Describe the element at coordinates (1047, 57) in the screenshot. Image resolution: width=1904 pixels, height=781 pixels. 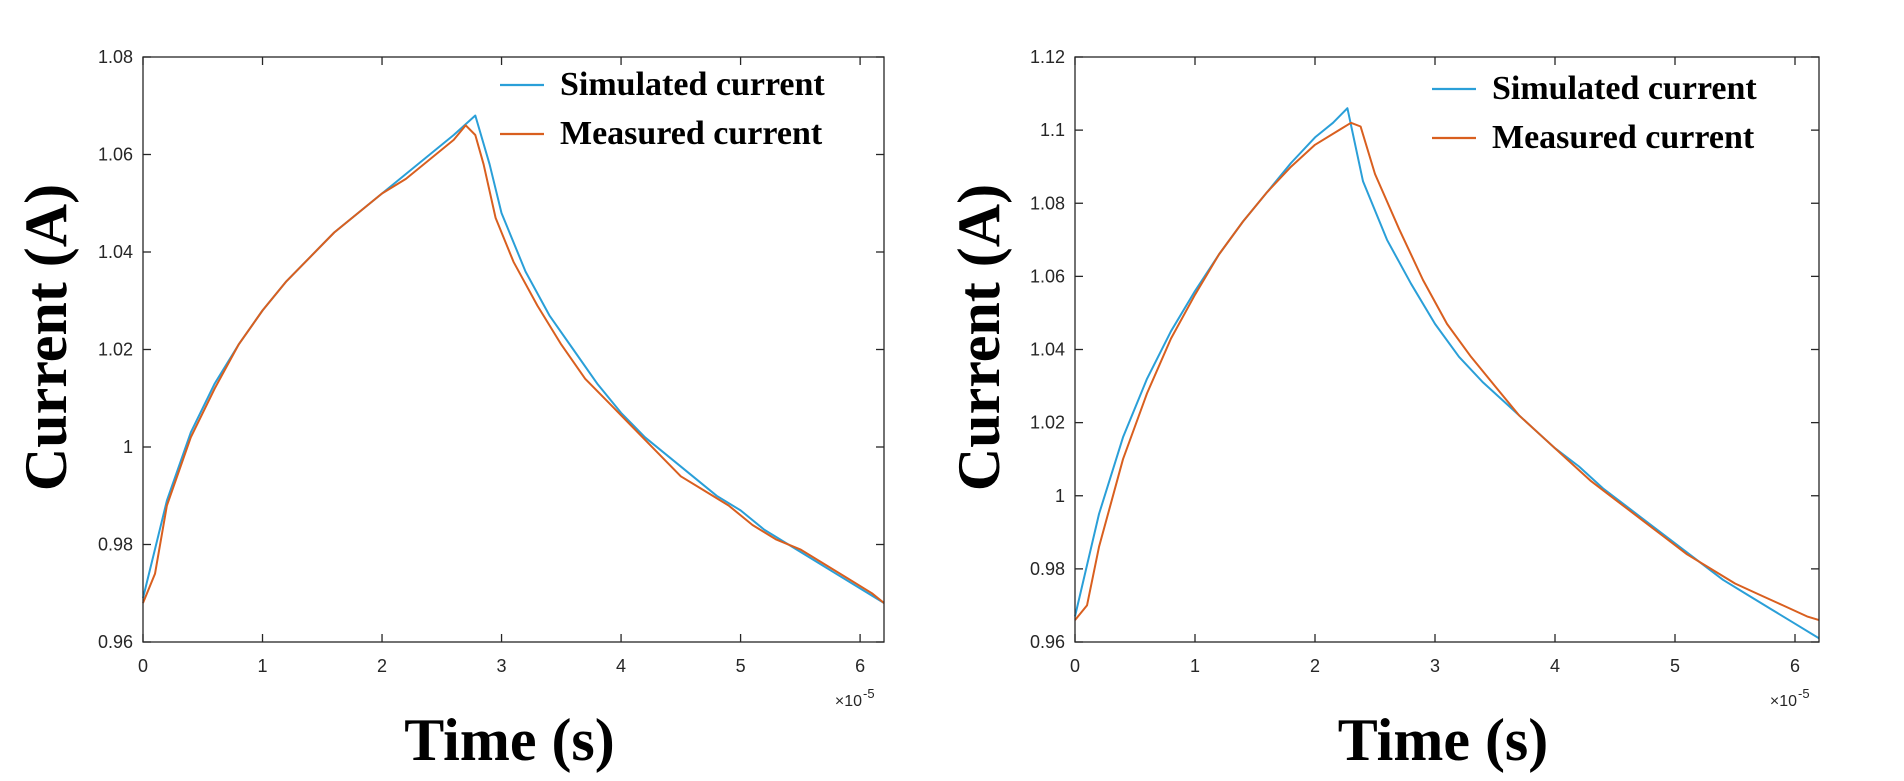
I see `y-tick-label: 1.12` at that location.